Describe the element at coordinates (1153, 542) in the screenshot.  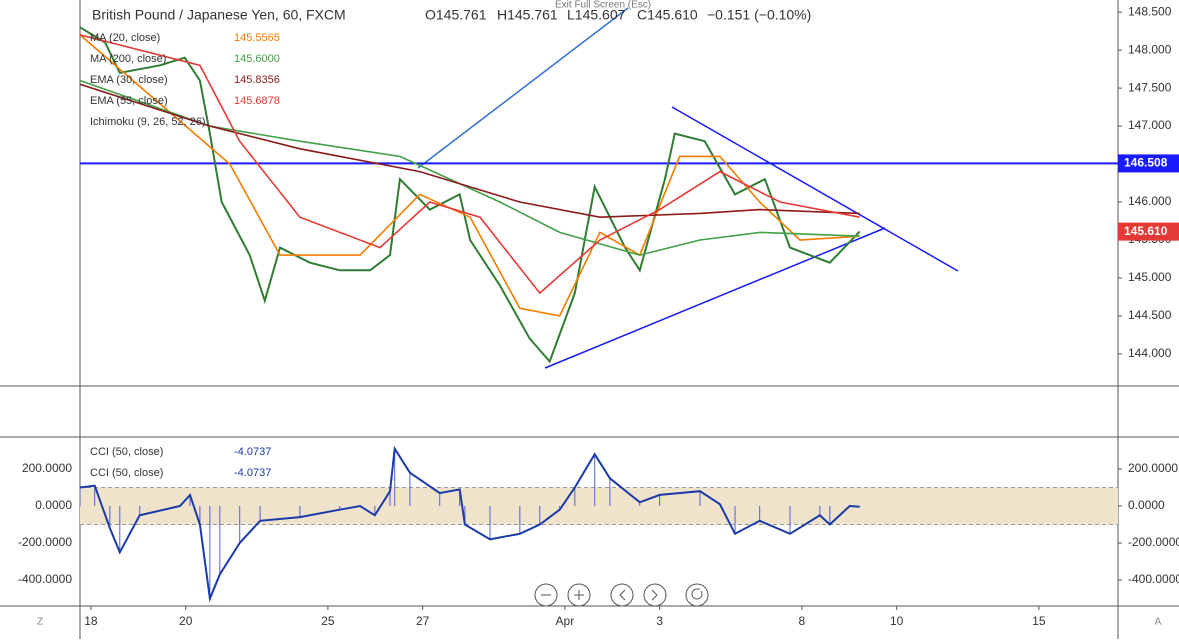
I see `y-tick-label: -200.0000` at that location.